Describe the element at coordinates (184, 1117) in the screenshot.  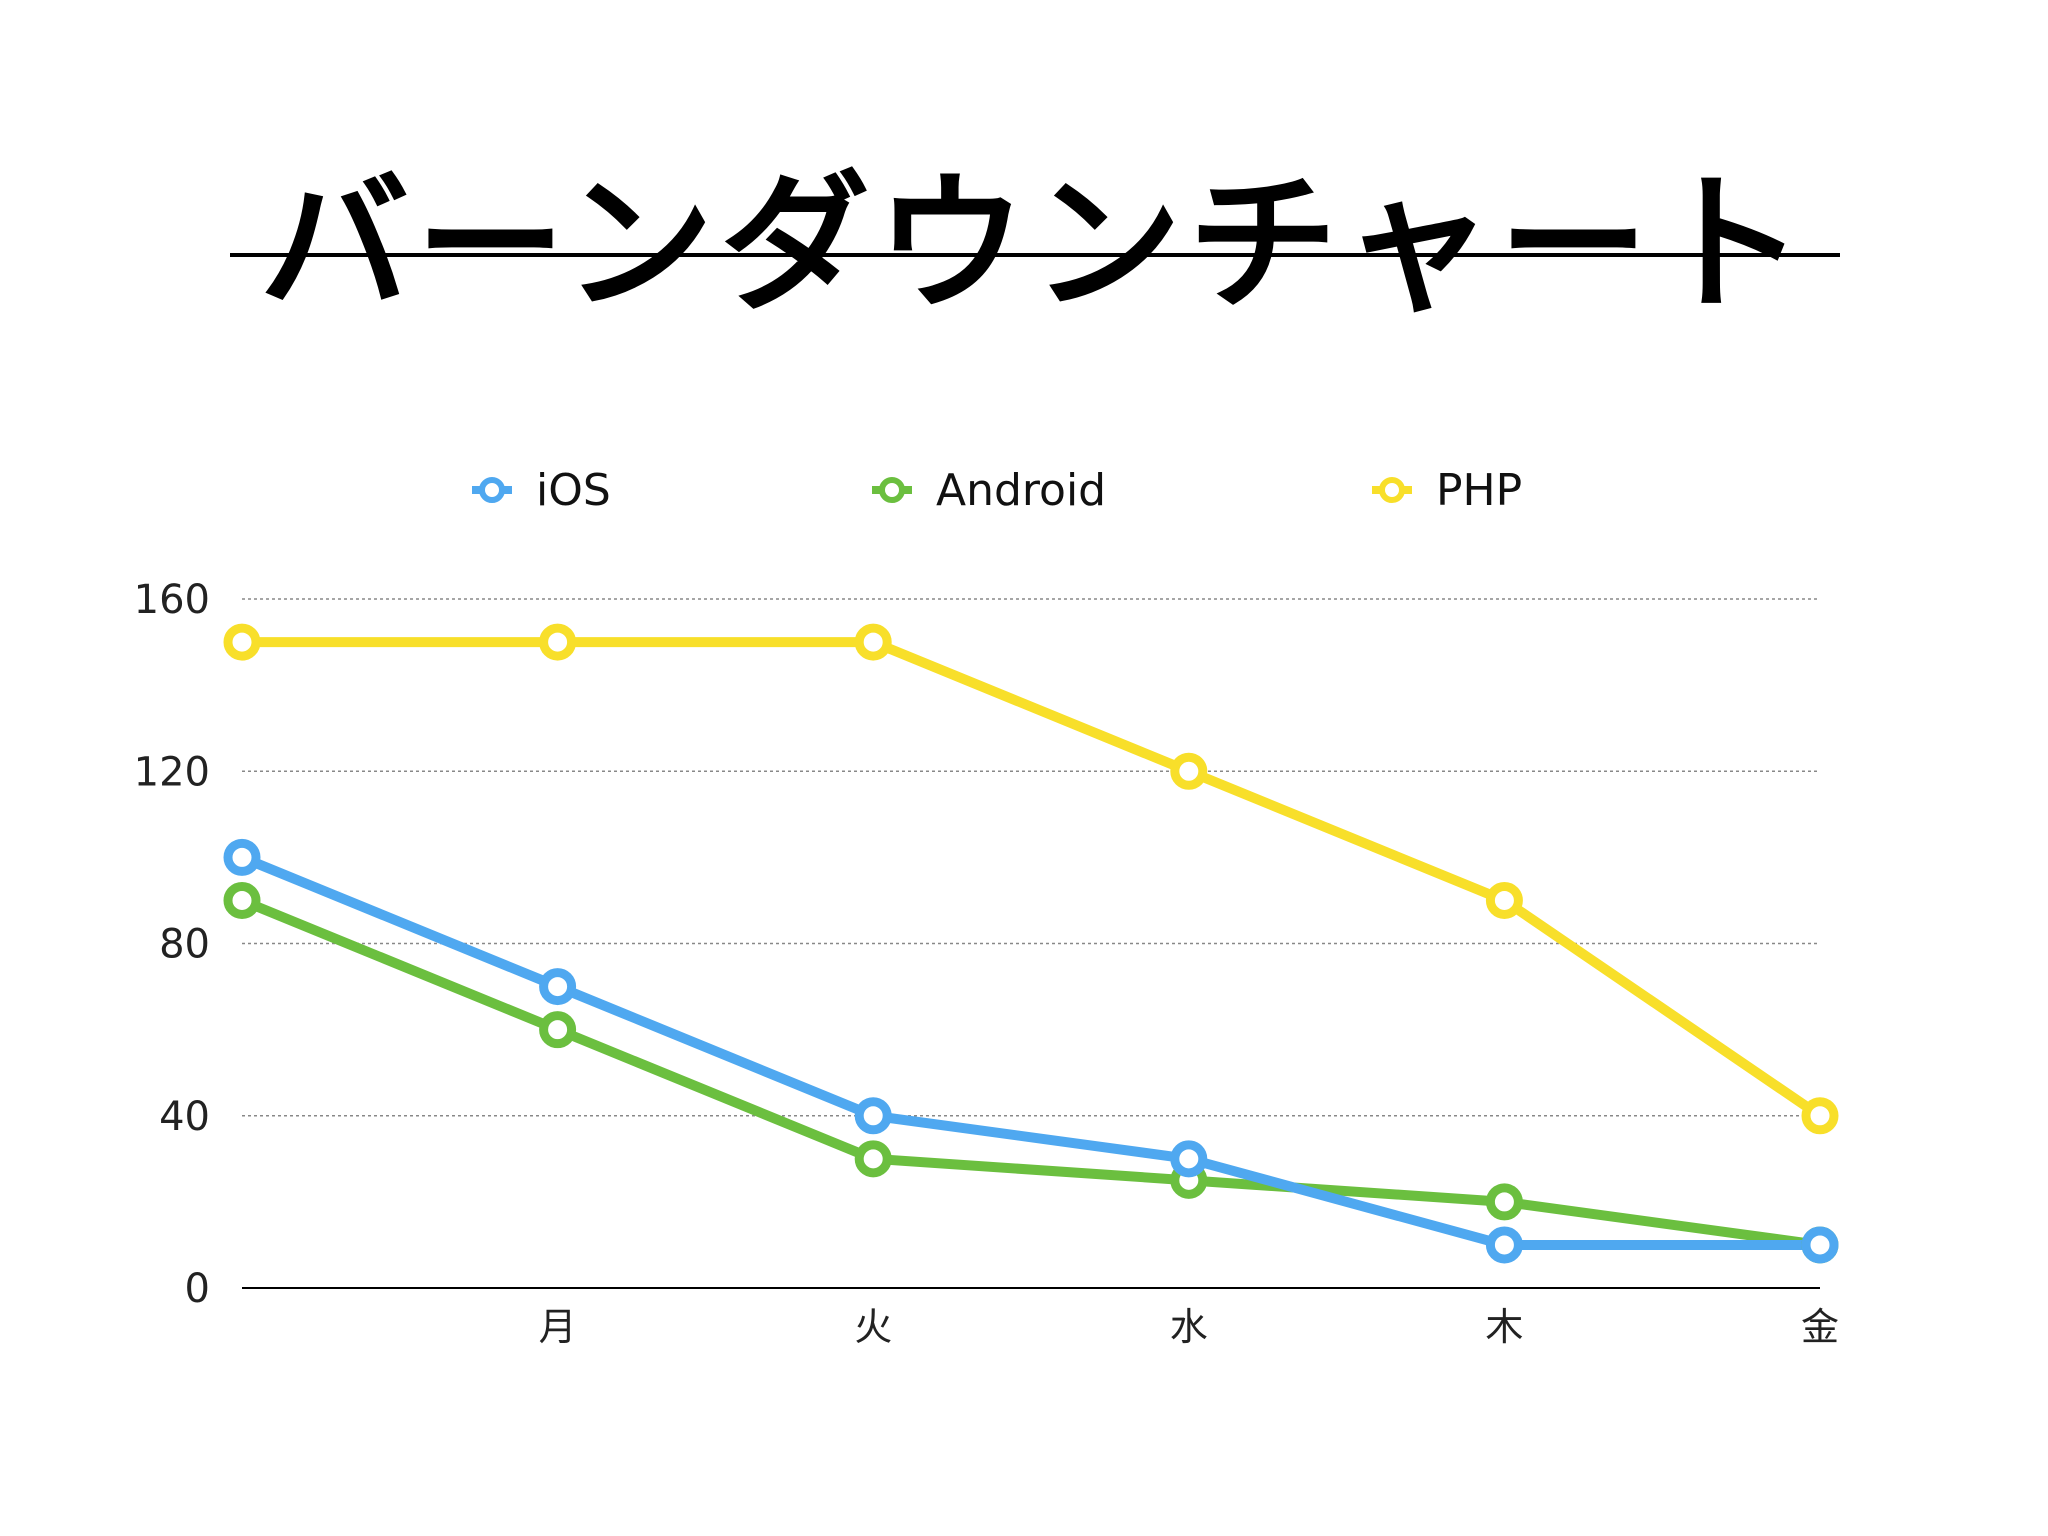
I see `y-tick-label: 40` at that location.